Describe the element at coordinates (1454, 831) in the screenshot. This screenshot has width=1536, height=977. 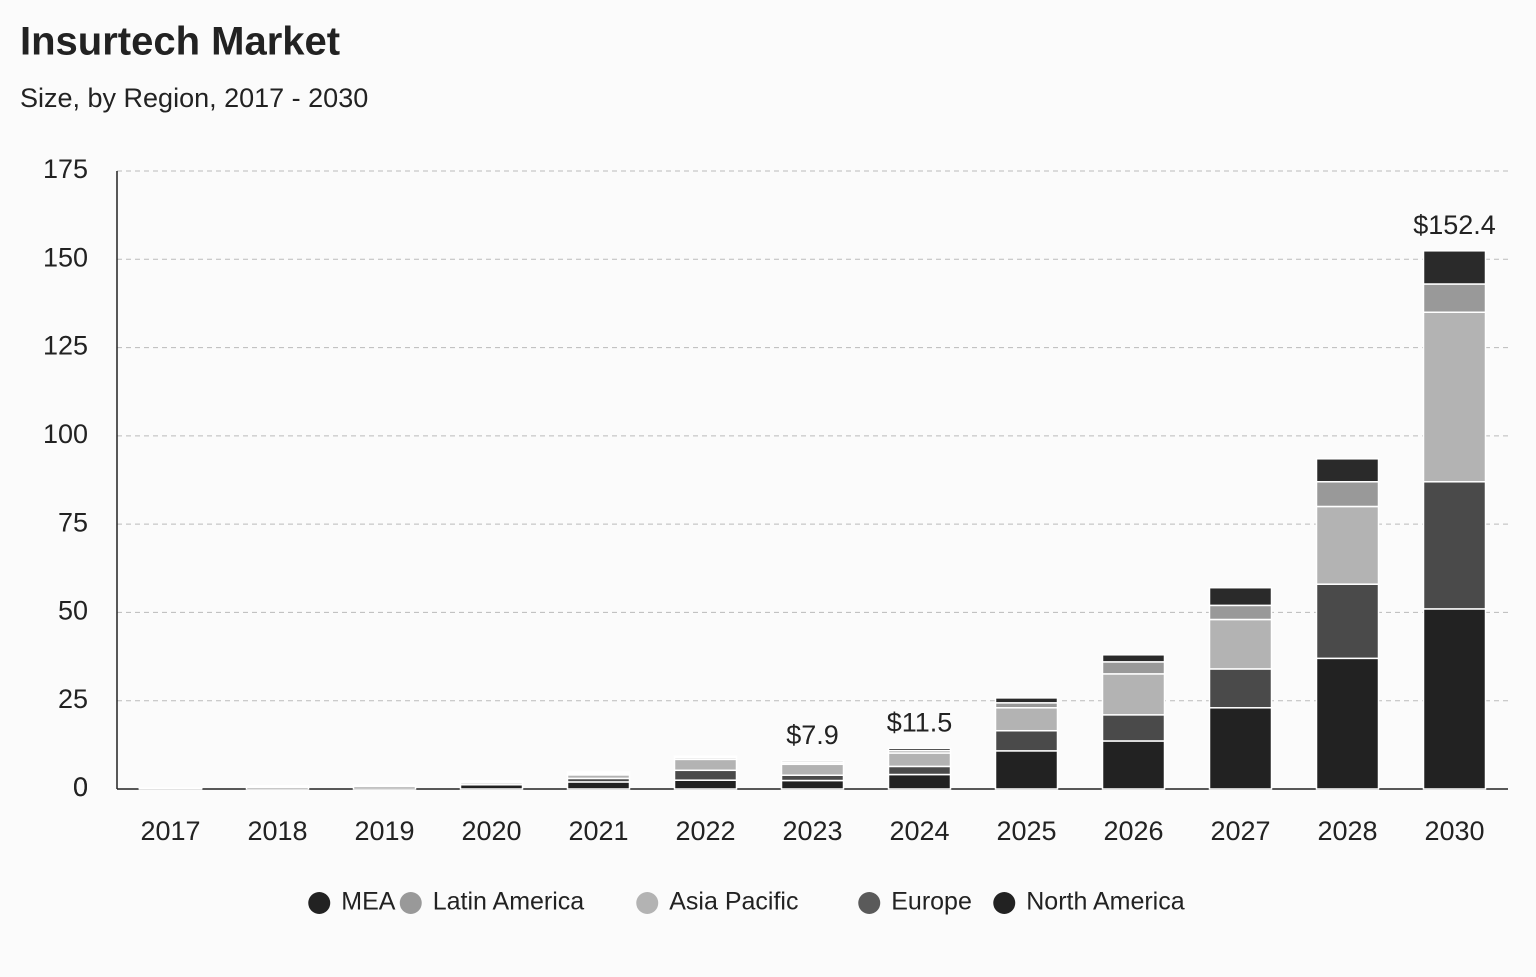
I see `x-tick-label: 2030` at that location.